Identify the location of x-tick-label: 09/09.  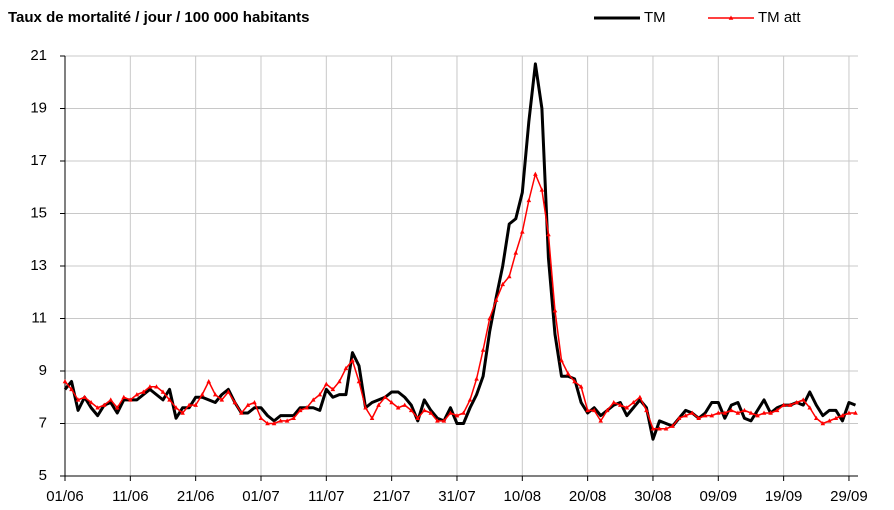
(719, 496).